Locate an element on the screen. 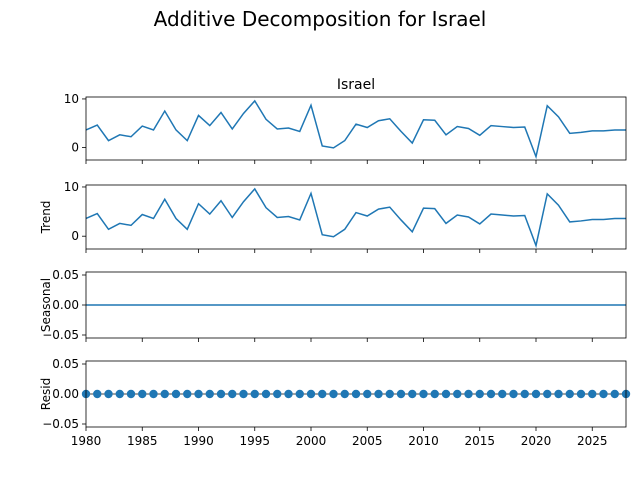 This screenshot has width=640, height=480. x-tick-label: 1995 is located at coordinates (254, 441).